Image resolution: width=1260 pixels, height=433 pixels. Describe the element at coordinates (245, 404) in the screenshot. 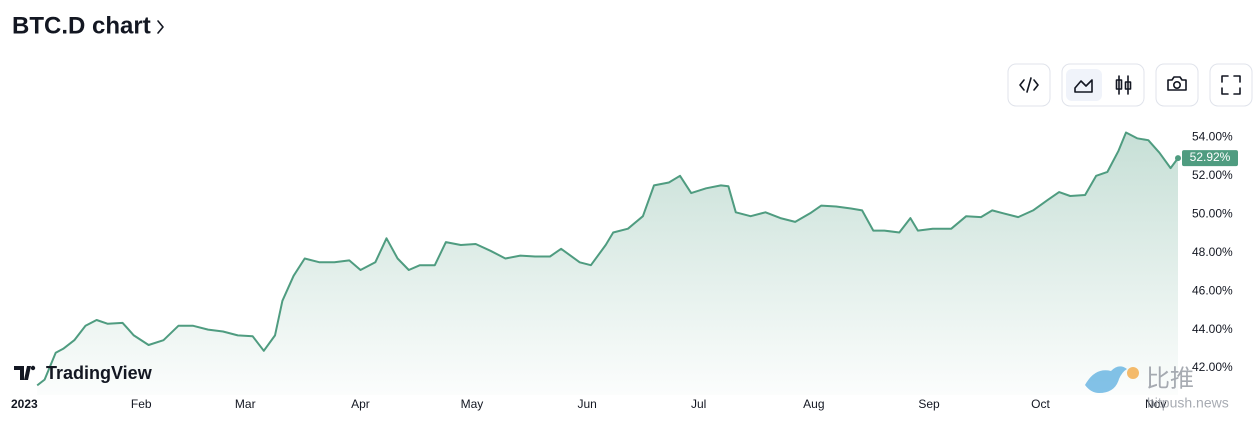

I see `x-tick-label: Mar` at that location.